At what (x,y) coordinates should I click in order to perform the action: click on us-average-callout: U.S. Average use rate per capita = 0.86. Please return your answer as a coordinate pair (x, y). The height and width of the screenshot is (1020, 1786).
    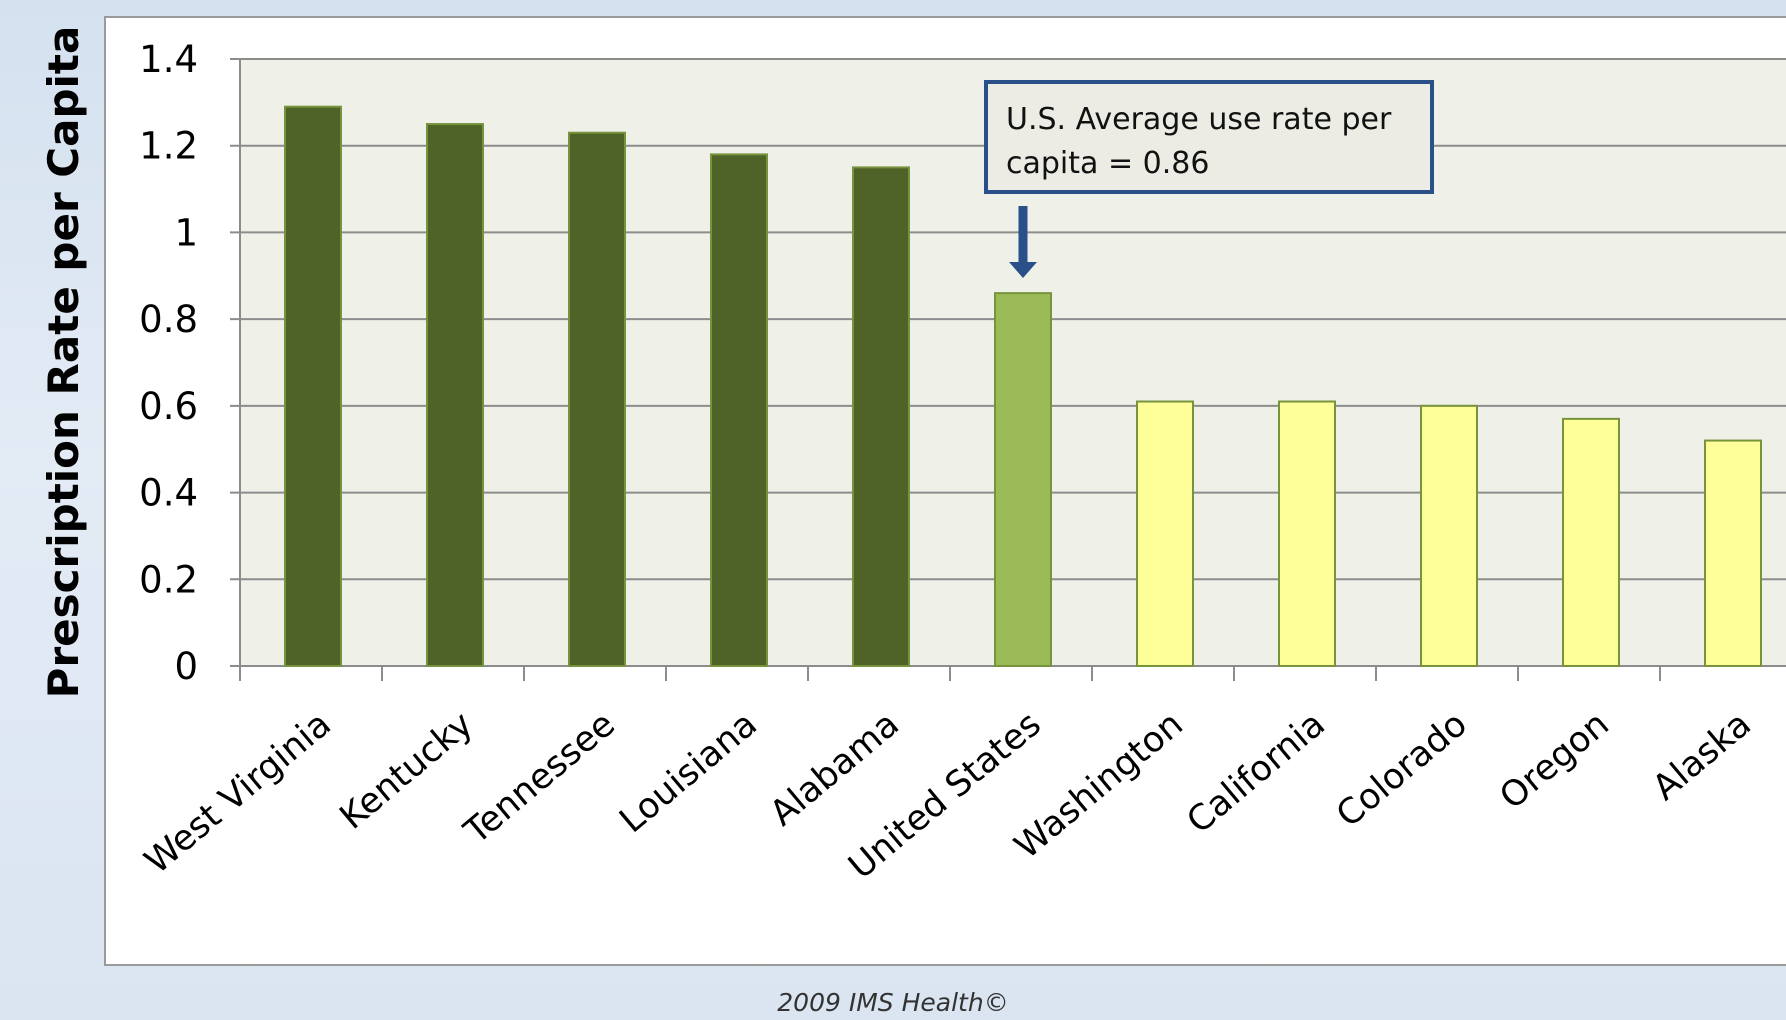
    Looking at the image, I should click on (1209, 137).